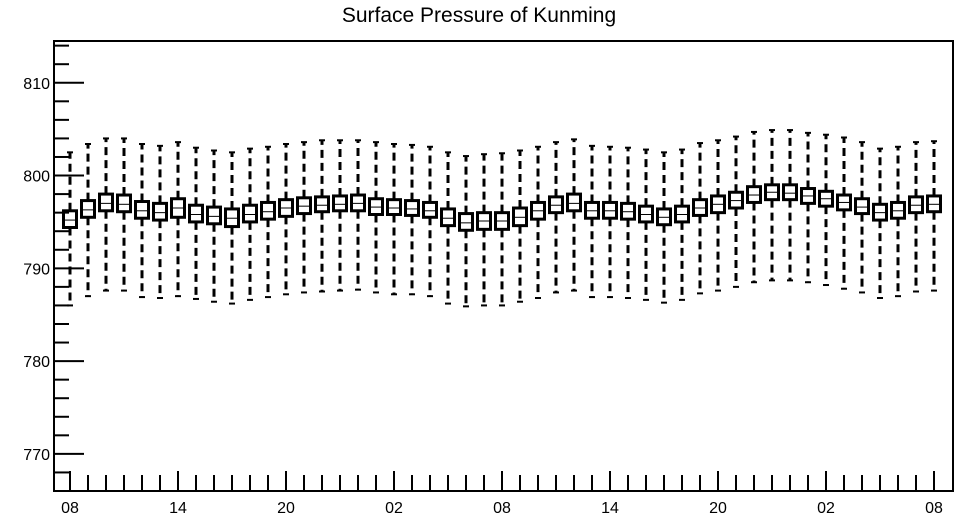  Describe the element at coordinates (36, 269) in the screenshot. I see `y-tick-label: 790` at that location.